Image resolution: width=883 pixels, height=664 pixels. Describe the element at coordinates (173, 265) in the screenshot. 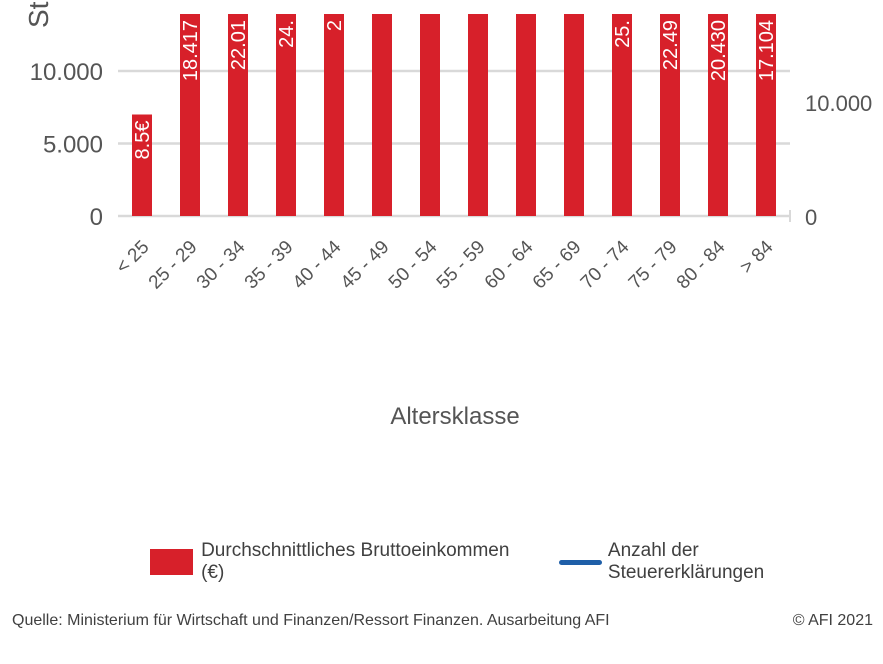

I see `x-tick-label: 25 - 29` at that location.